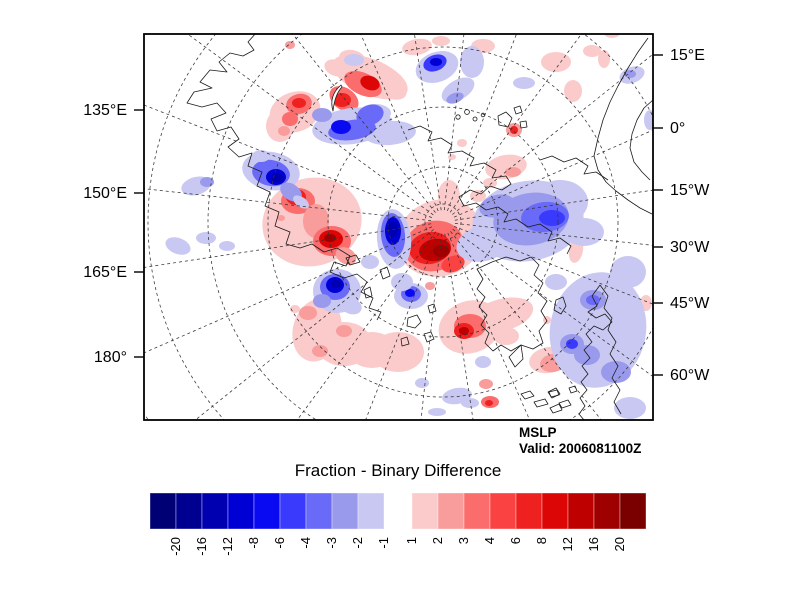 Image resolution: width=792 pixels, height=612 pixels. I want to click on colorbar-tick-label: 12, so click(567, 544).